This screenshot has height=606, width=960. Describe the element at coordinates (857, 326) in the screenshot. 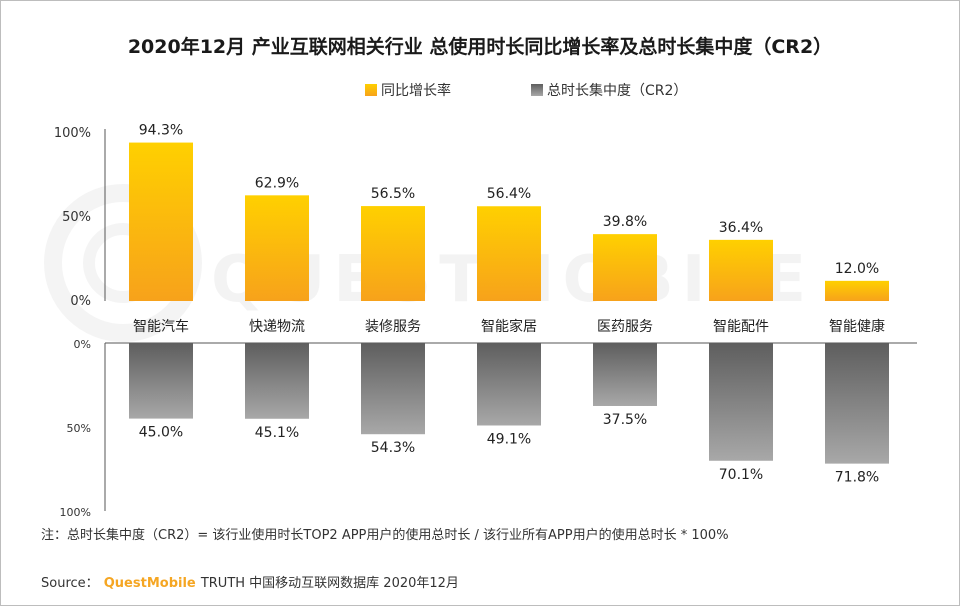

I see `category-label: 智能健康` at that location.